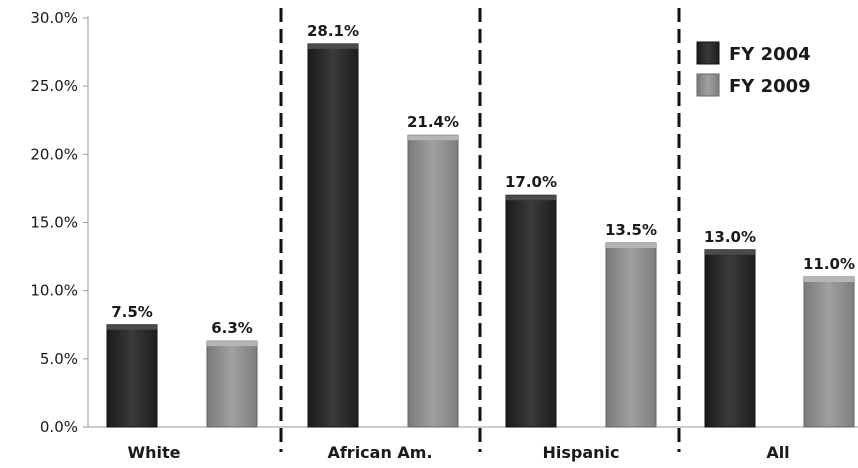  Describe the element at coordinates (631, 230) in the screenshot. I see `data-label: 13.5%` at that location.